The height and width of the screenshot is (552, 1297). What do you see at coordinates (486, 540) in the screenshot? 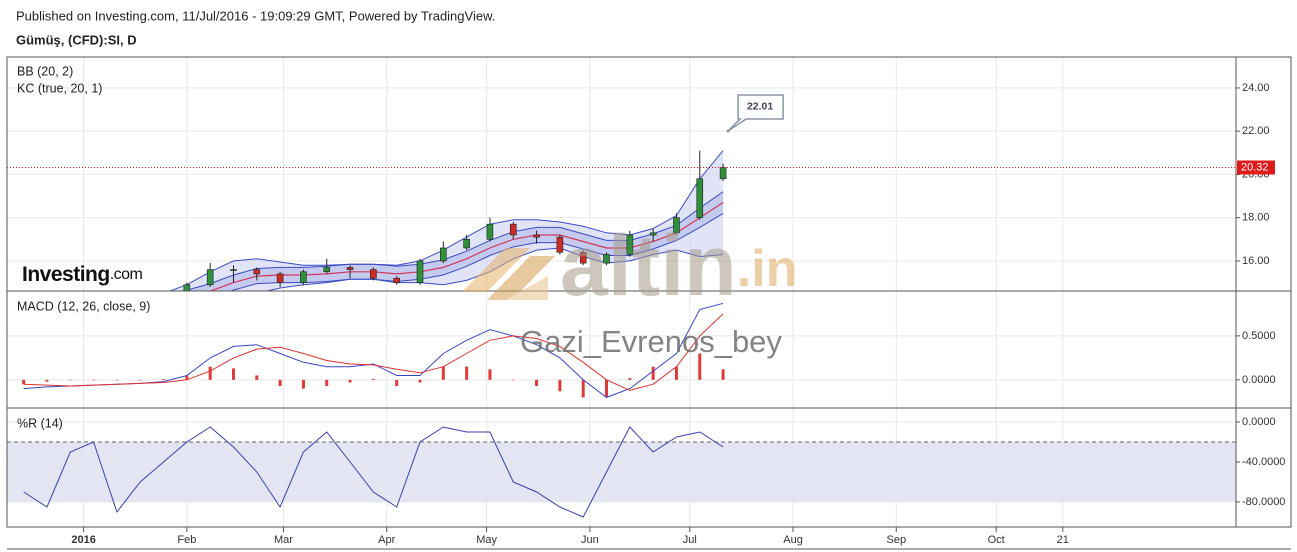
I see `x-tick-label: May` at bounding box center [486, 540].